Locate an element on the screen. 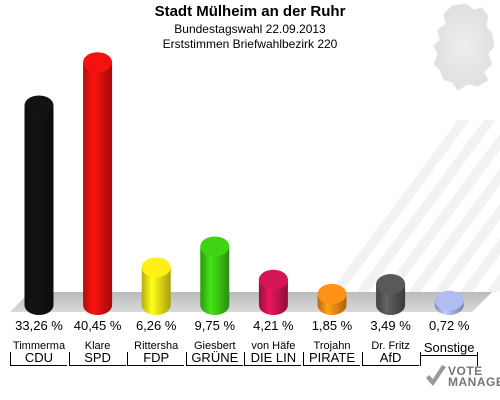 Image resolution: width=500 pixels, height=400 pixels. germany-map-icon is located at coordinates (464, 47).